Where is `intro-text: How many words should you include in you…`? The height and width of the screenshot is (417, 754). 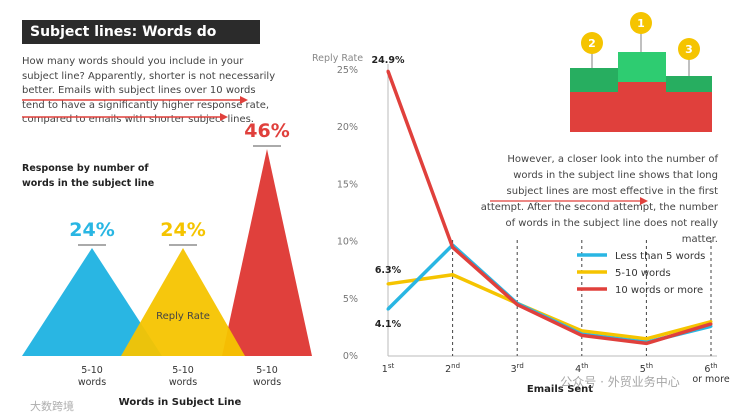 intro-text: How many words should you include in you… is located at coordinates (149, 90).